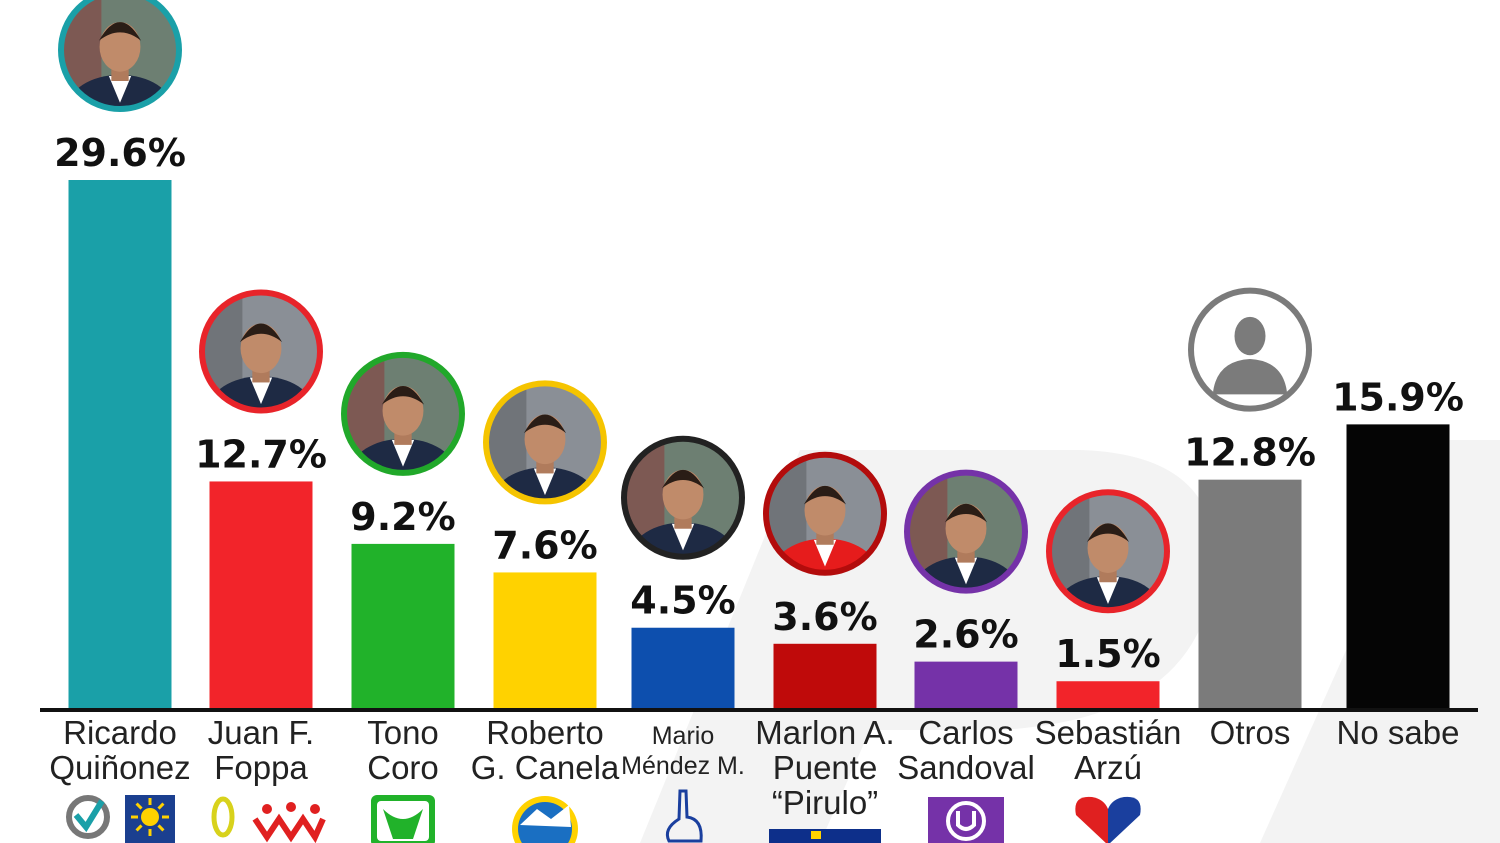 This screenshot has height=843, width=1500. Describe the element at coordinates (403, 625) in the screenshot. I see `bar-tono-coro` at that location.